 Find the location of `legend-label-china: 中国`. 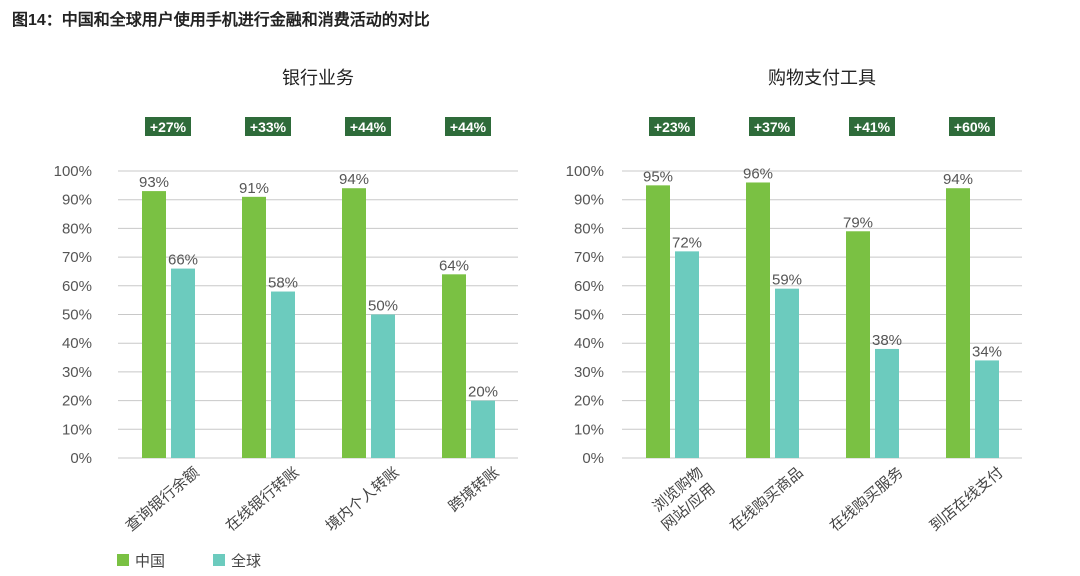

legend-label-china: 中国 is located at coordinates (150, 561).